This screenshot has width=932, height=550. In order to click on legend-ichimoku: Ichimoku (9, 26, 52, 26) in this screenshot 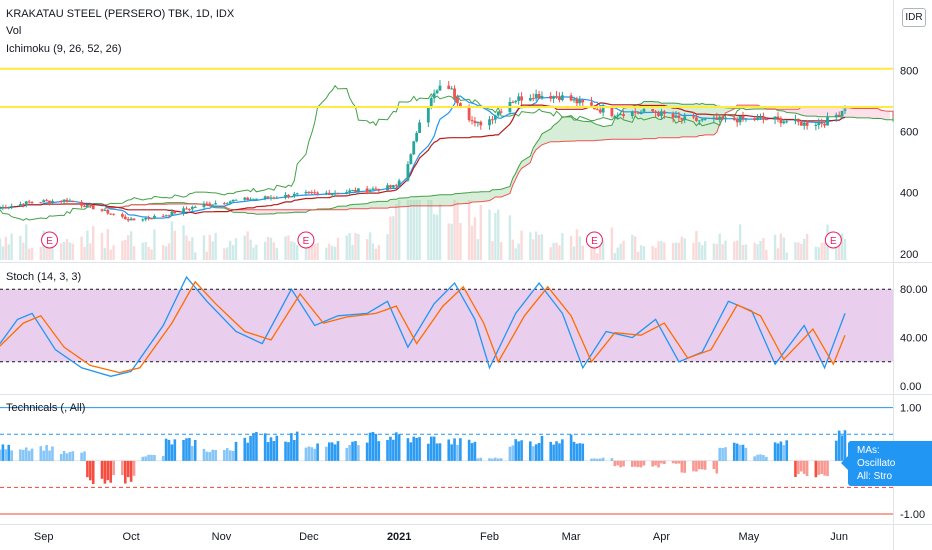, I will do `click(64, 49)`.